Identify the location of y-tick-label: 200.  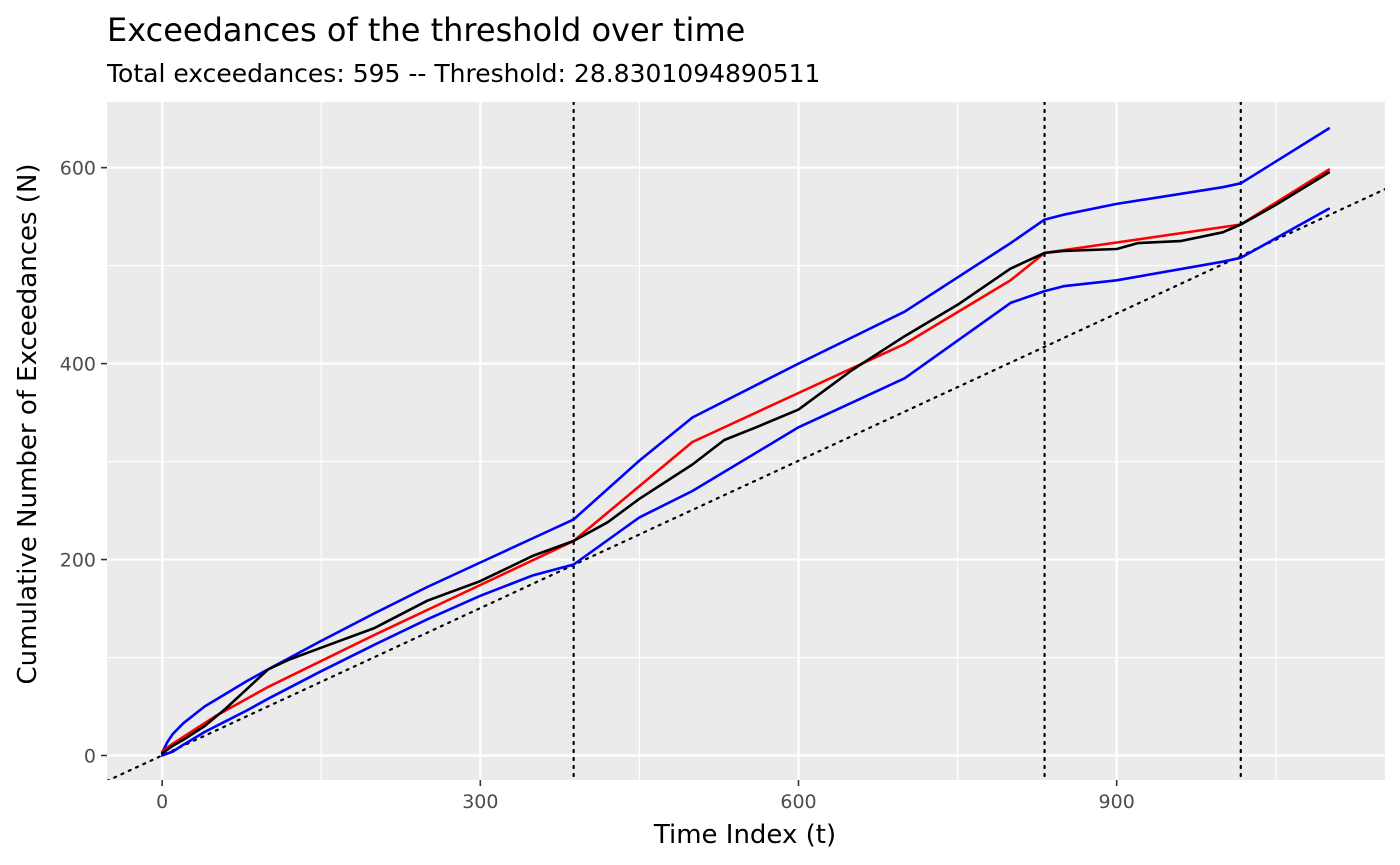
(78, 561).